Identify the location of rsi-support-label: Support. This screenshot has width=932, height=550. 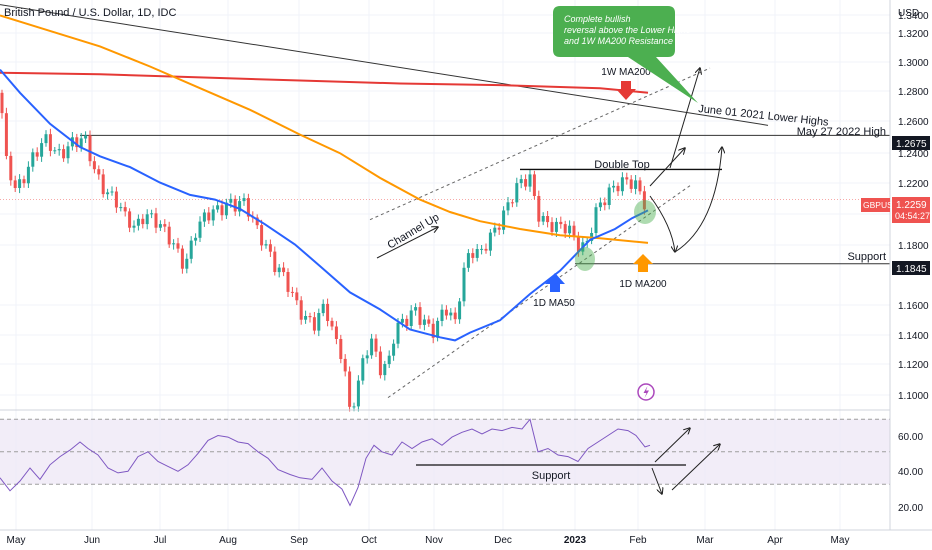
(551, 476).